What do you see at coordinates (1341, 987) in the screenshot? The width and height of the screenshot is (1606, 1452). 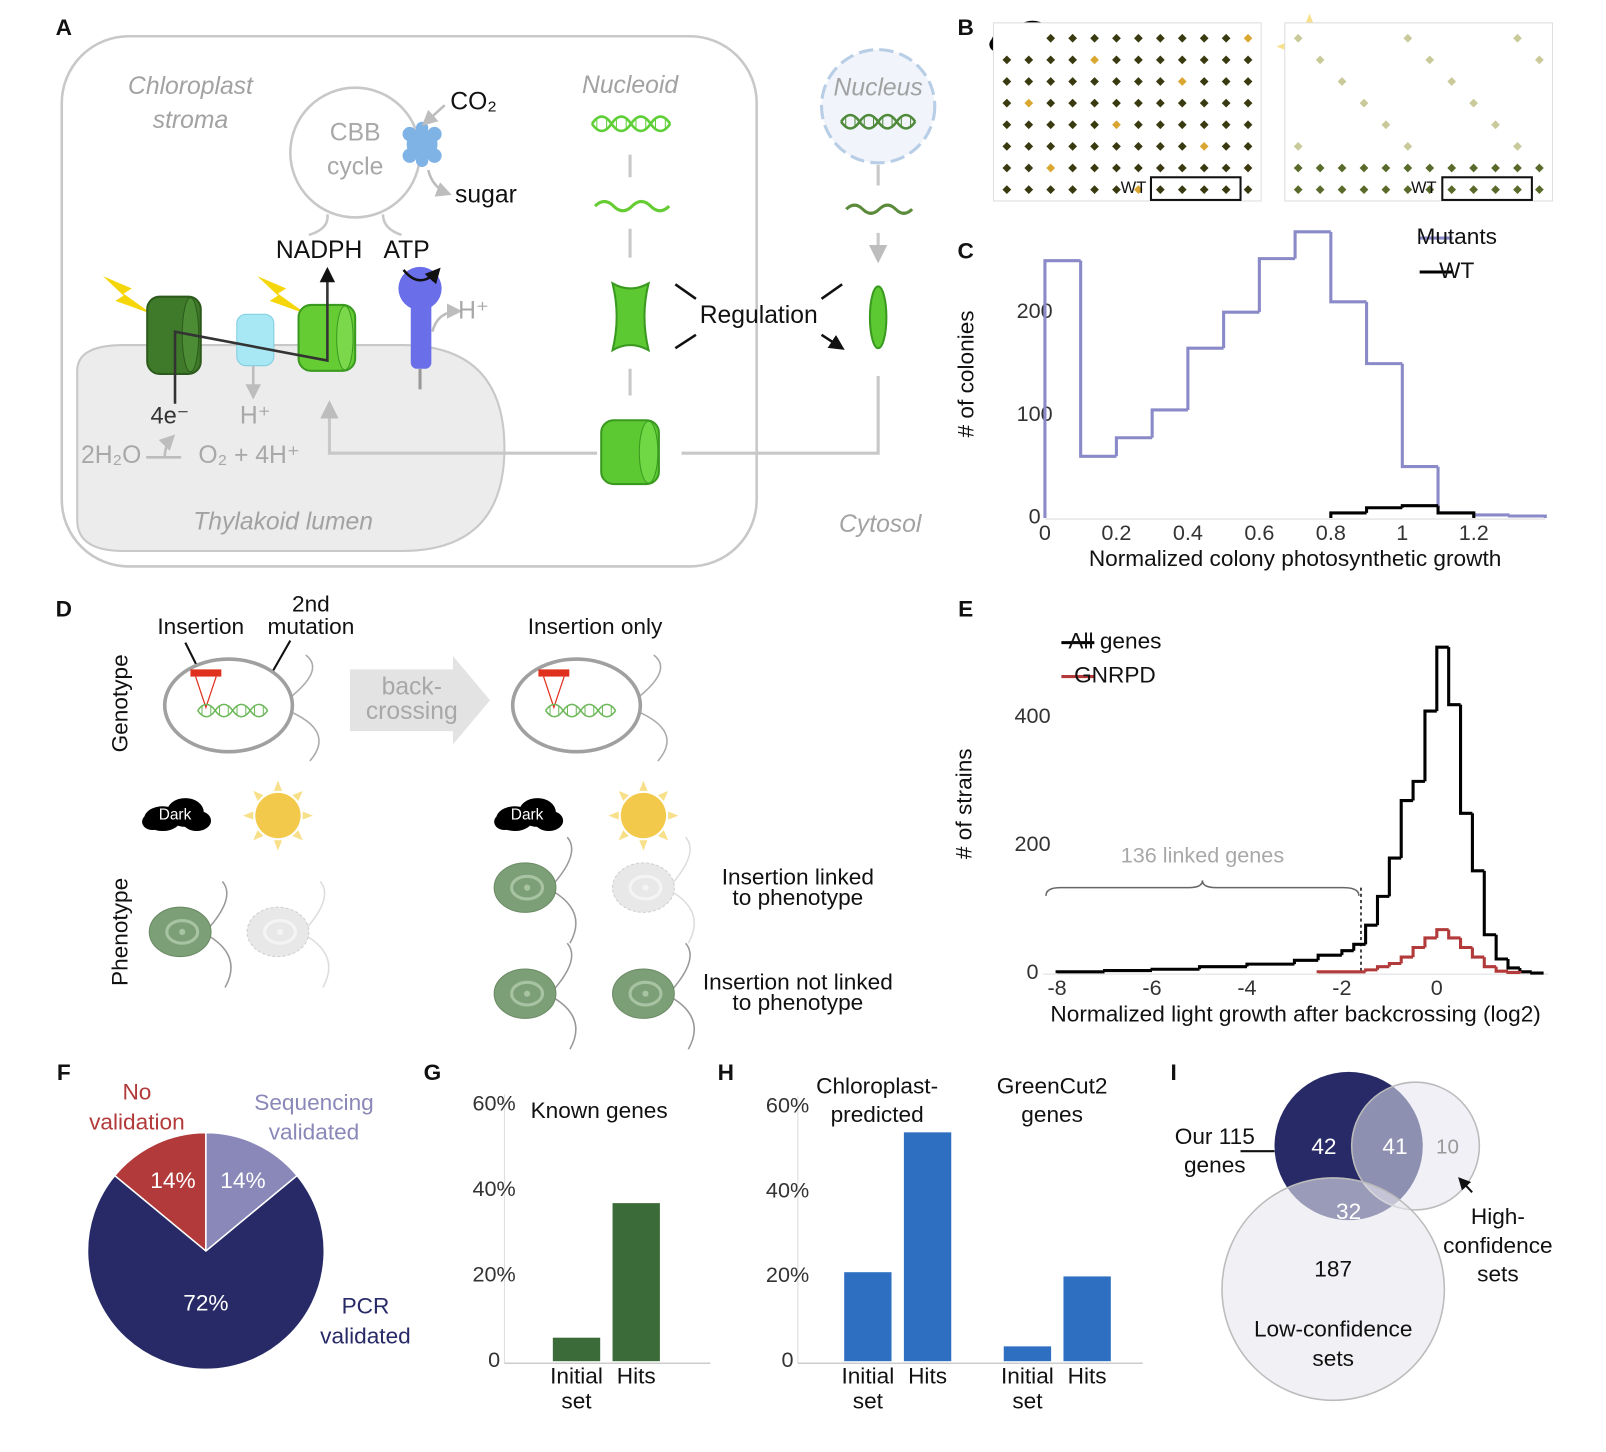 I see `x-tick-label: -2` at bounding box center [1341, 987].